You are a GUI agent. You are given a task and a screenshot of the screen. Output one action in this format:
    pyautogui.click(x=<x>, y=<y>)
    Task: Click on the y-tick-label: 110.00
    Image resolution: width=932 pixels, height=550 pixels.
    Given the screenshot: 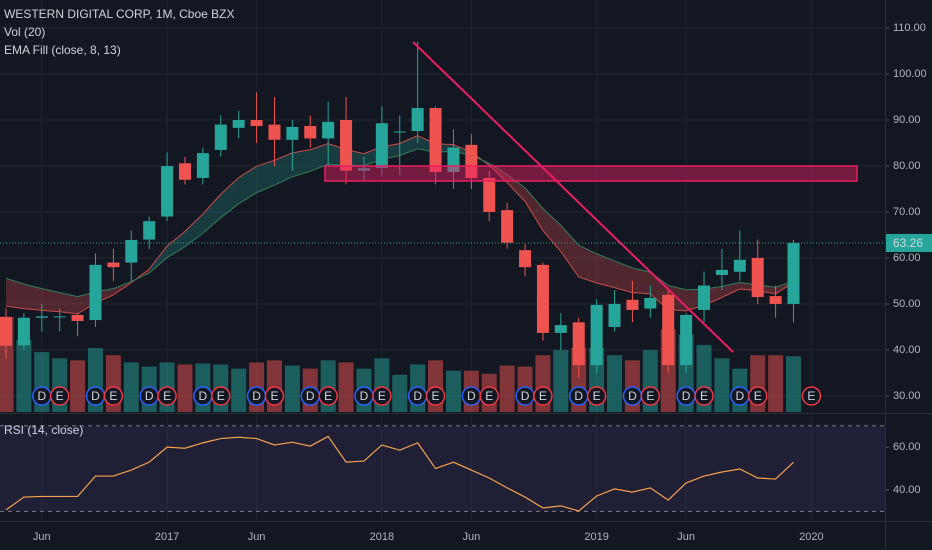 What is the action you would take?
    pyautogui.click(x=909, y=28)
    